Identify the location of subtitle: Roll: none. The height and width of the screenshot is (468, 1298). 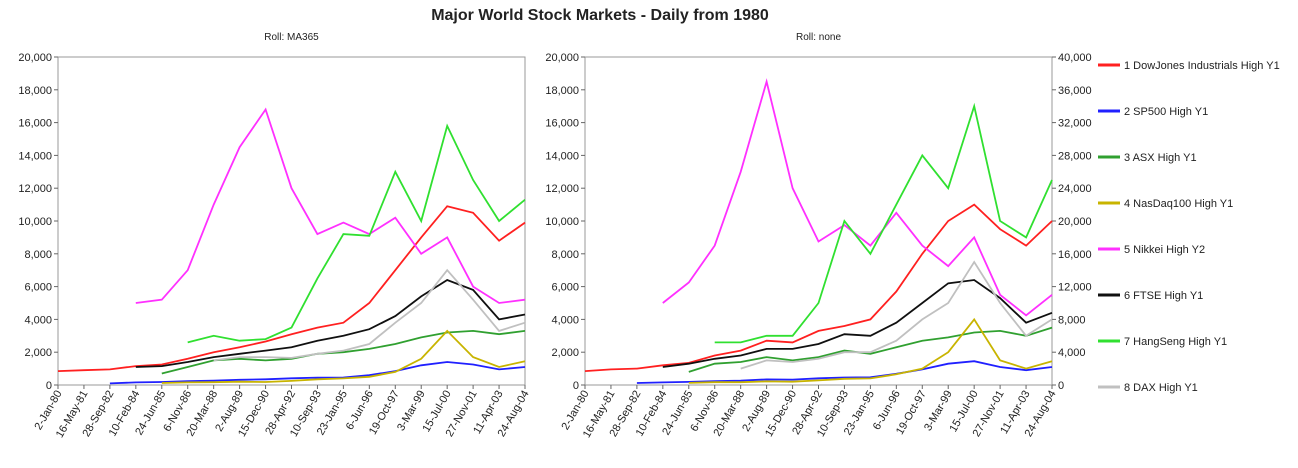
(818, 37).